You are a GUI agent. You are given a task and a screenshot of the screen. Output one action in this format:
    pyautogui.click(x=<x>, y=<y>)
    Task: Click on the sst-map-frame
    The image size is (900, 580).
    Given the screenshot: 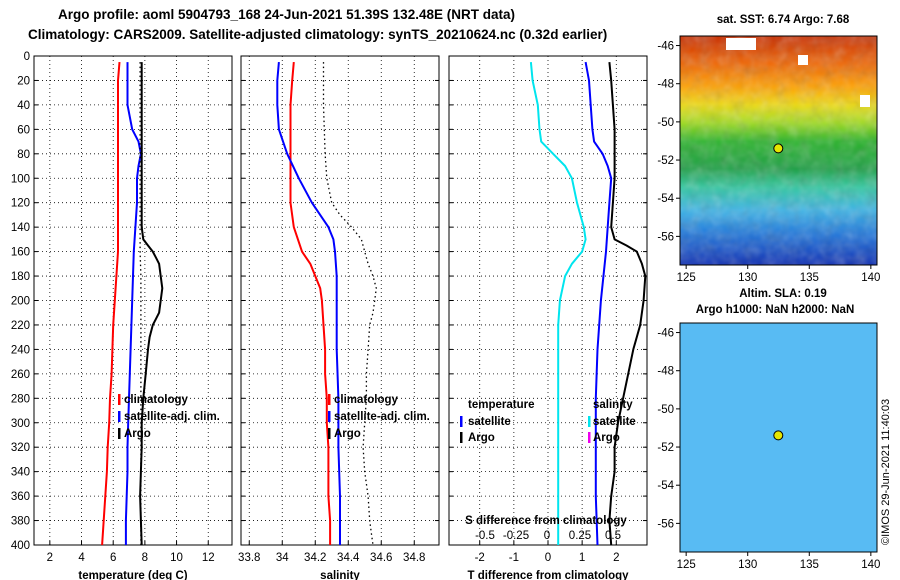 What is the action you would take?
    pyautogui.click(x=778, y=150)
    